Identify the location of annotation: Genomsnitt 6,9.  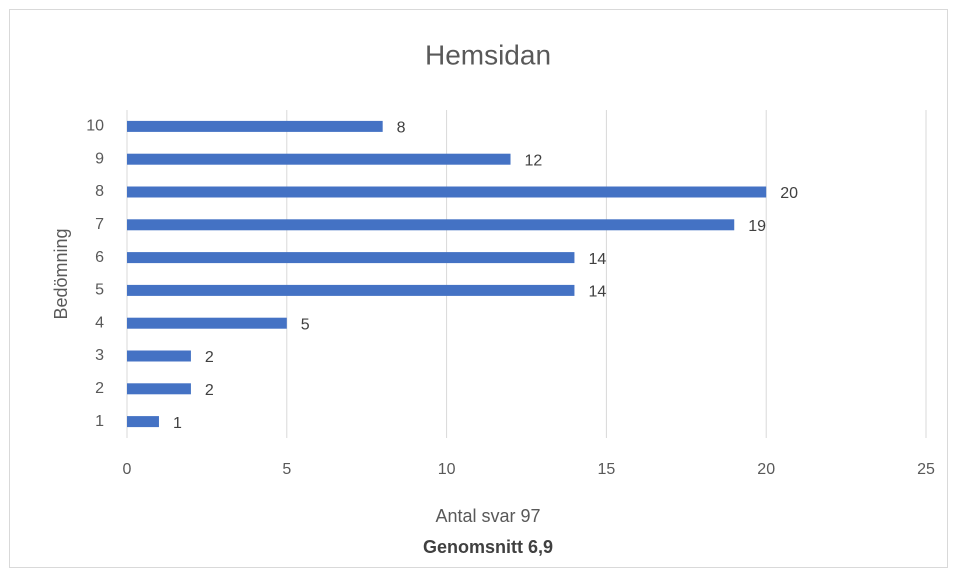
(488, 547).